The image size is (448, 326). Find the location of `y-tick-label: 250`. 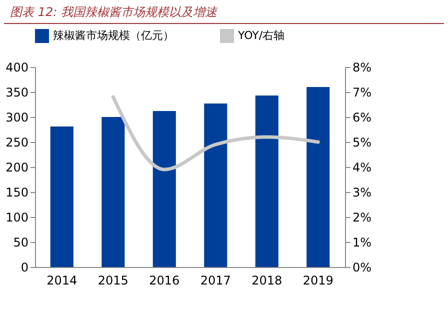

y-tick-label: 250 is located at coordinates (17, 143).